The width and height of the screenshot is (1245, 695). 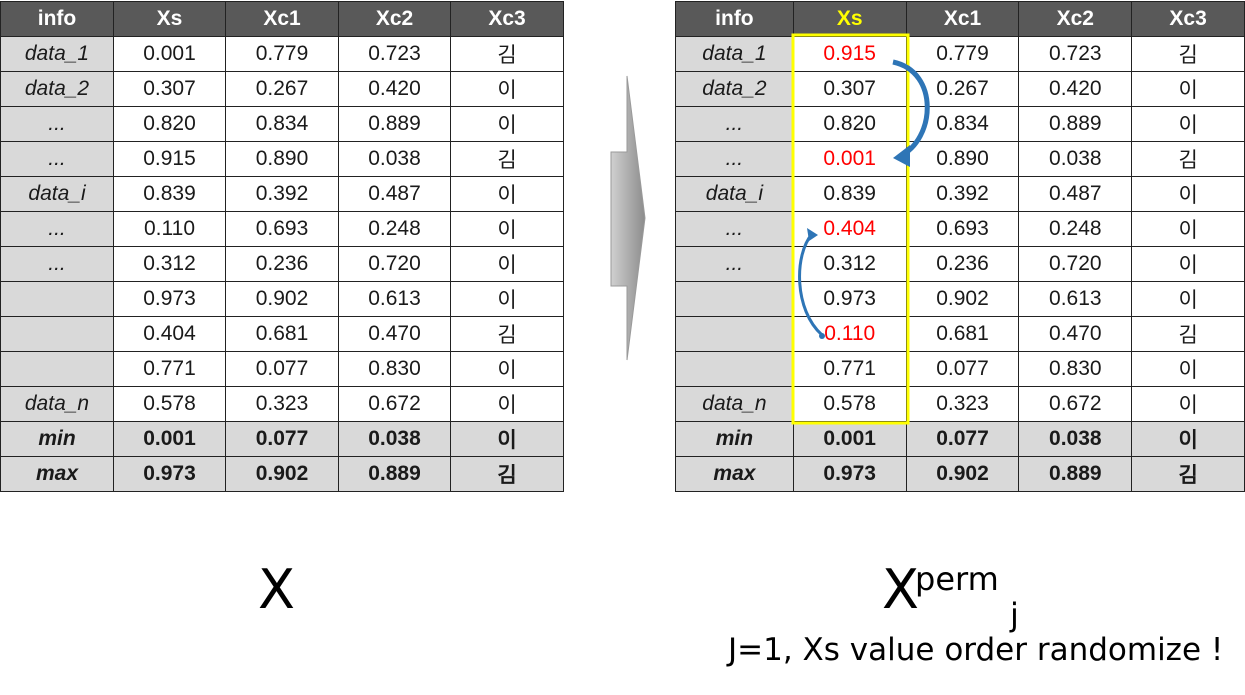 What do you see at coordinates (394, 19) in the screenshot?
I see `header-xc2: Xc2` at bounding box center [394, 19].